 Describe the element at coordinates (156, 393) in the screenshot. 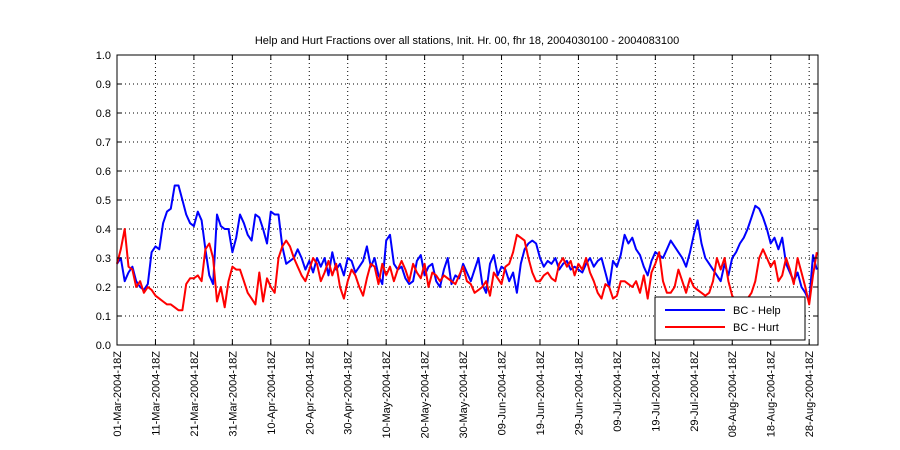

I see `x-tick-label: 11-Mar-2004-18Z` at that location.